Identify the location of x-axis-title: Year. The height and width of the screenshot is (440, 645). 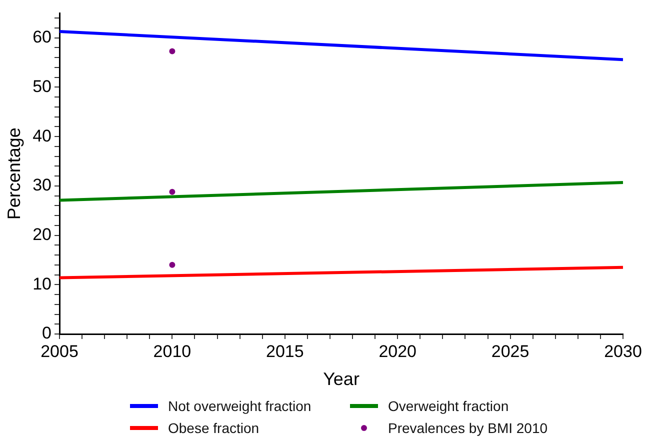
(341, 379).